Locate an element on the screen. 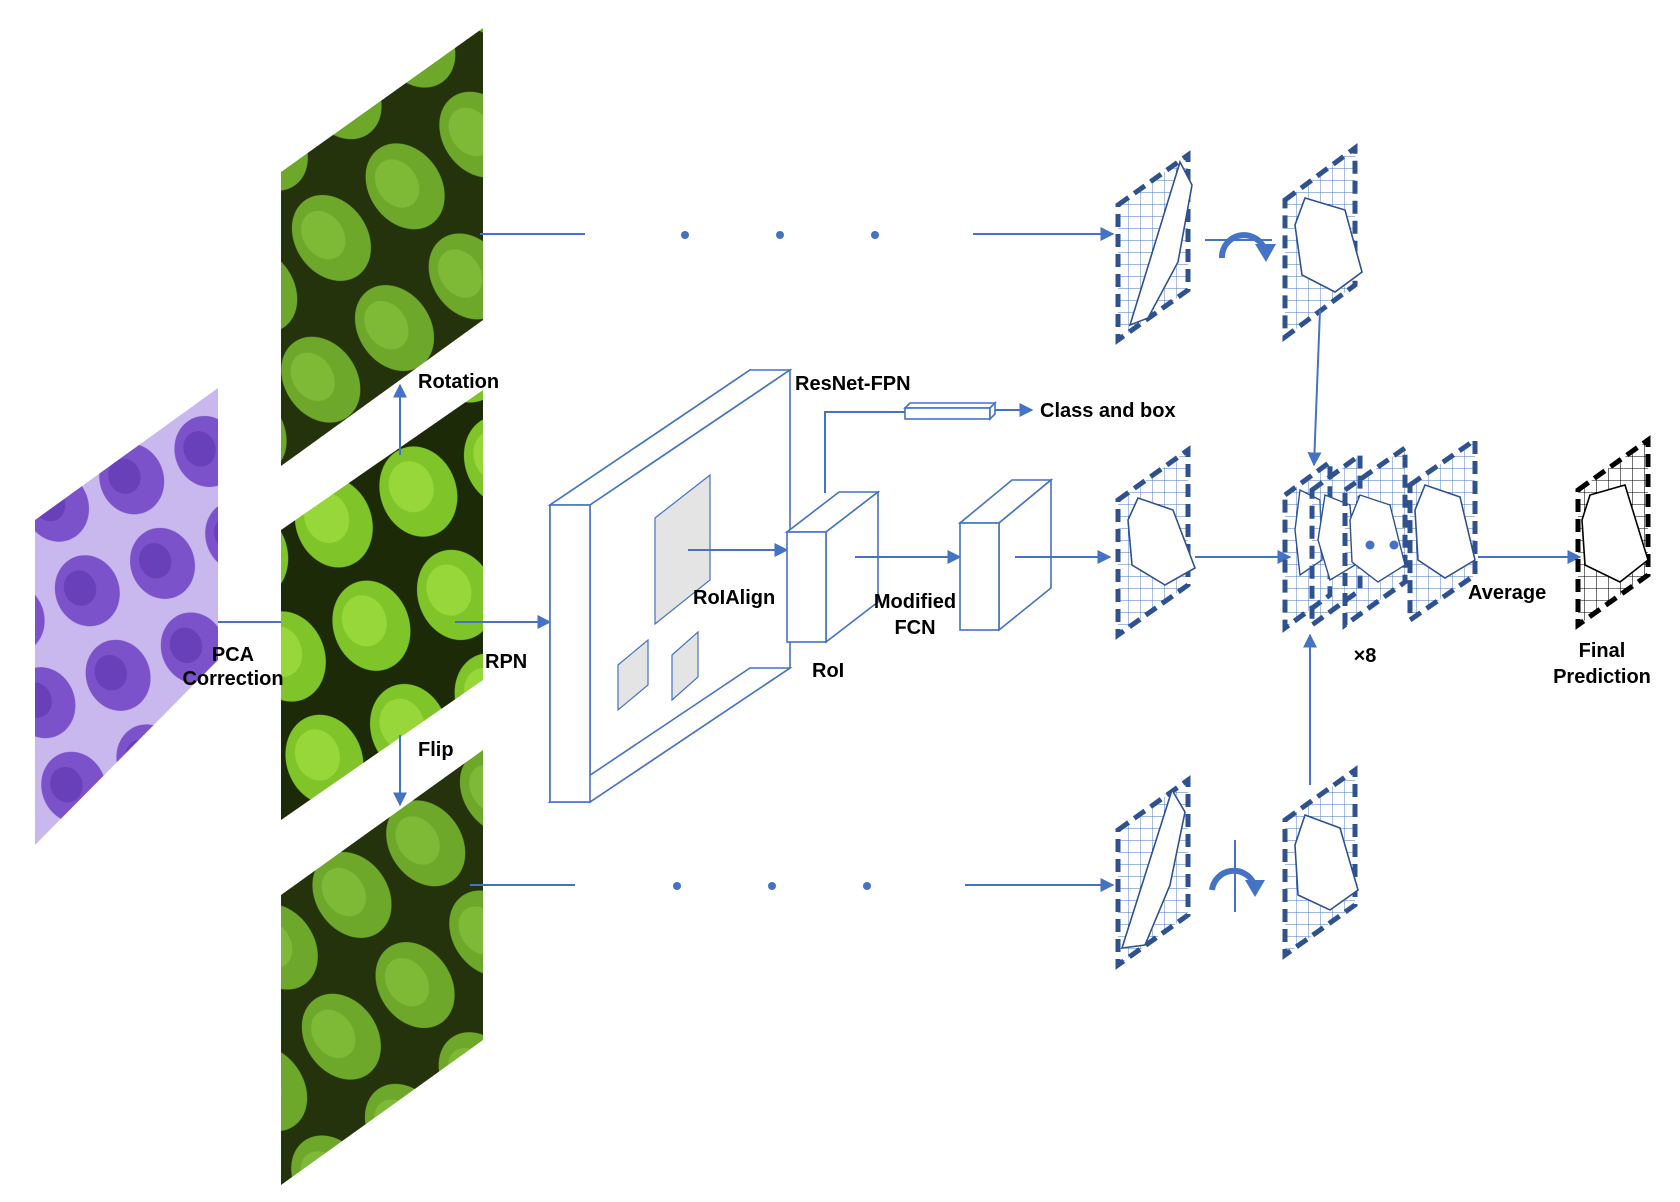  final-prediction-label-line2: Prediction is located at coordinates (1602, 677).